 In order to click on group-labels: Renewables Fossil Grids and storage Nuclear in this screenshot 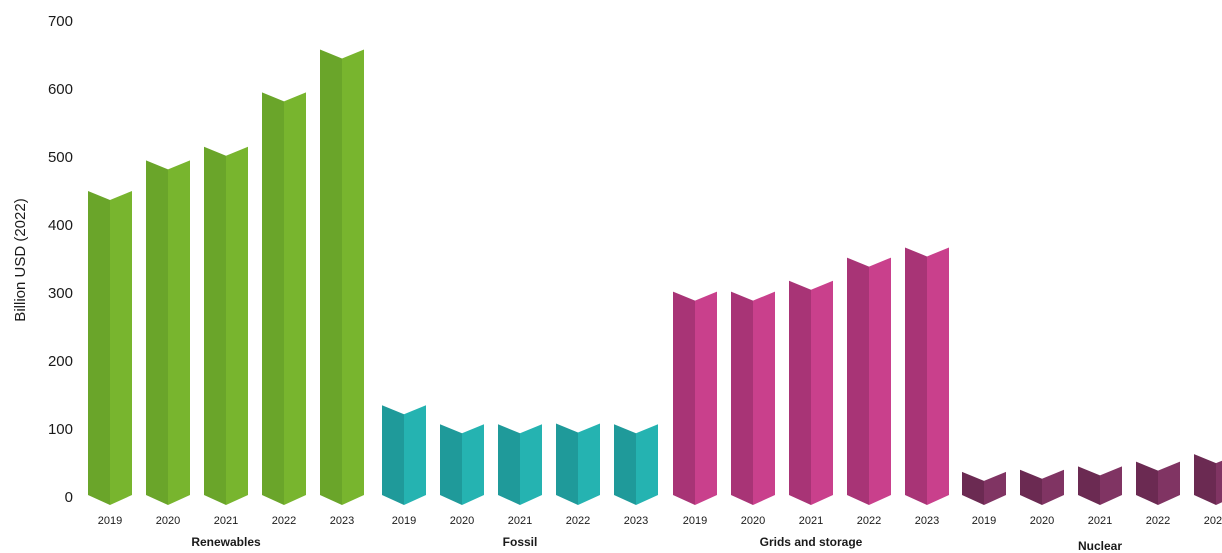, I will do `click(656, 544)`.